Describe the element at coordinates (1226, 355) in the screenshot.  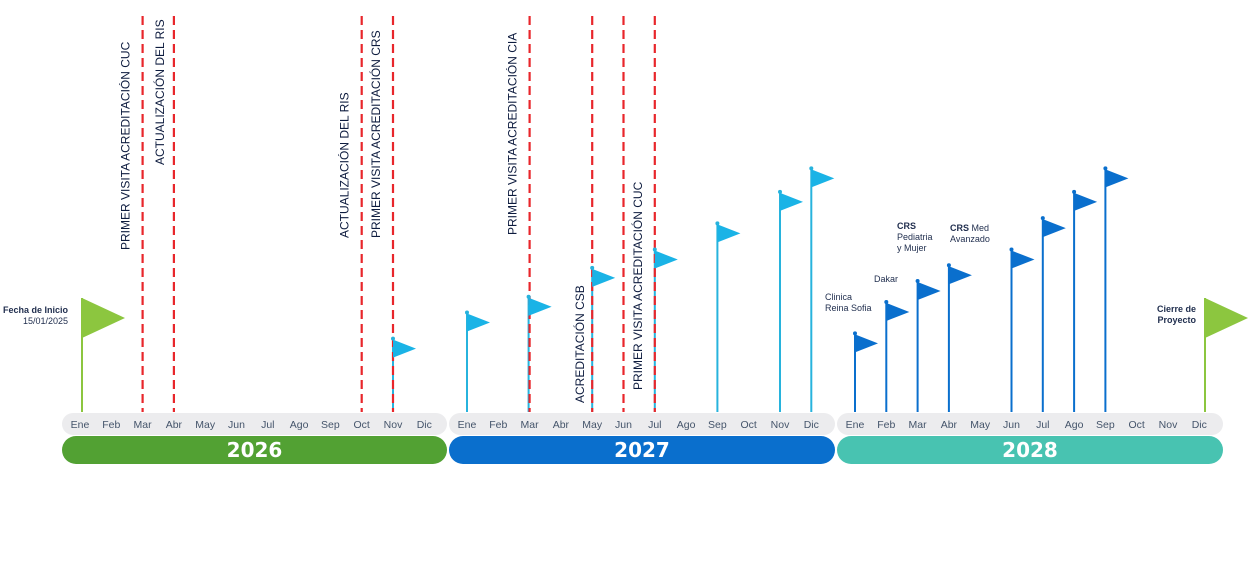
I see `end-flag` at that location.